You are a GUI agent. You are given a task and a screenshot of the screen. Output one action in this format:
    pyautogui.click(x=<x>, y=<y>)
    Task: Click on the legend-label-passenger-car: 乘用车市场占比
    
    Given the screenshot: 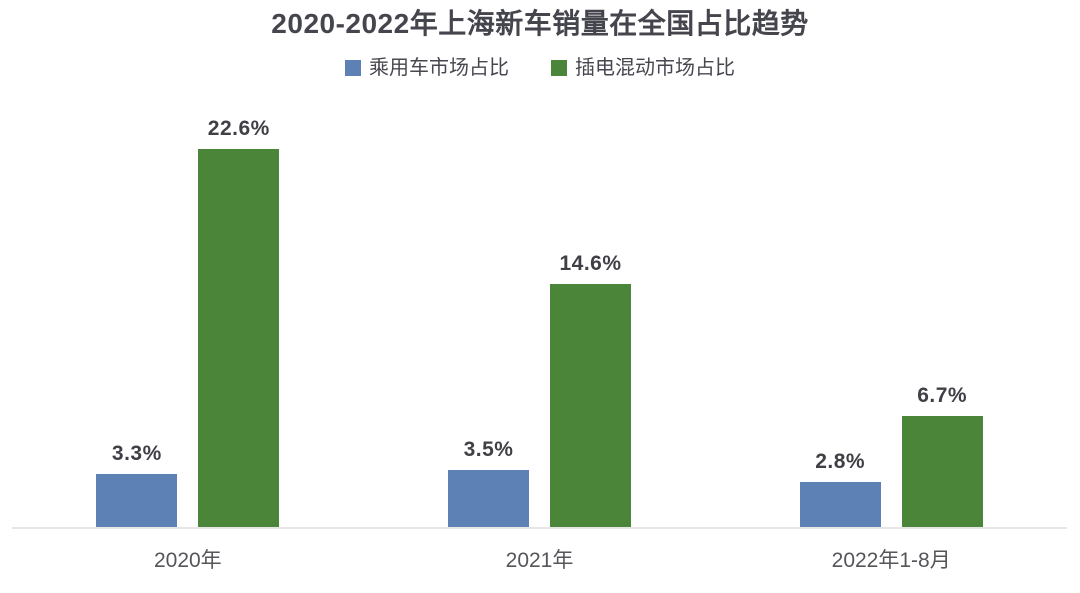 What is the action you would take?
    pyautogui.click(x=439, y=68)
    